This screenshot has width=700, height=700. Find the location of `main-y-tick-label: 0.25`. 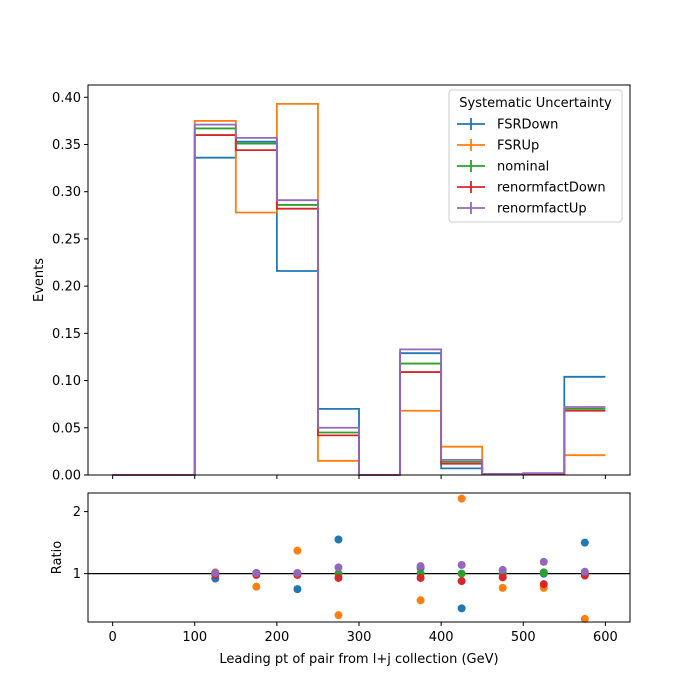

main-y-tick-label: 0.25 is located at coordinates (66, 239).